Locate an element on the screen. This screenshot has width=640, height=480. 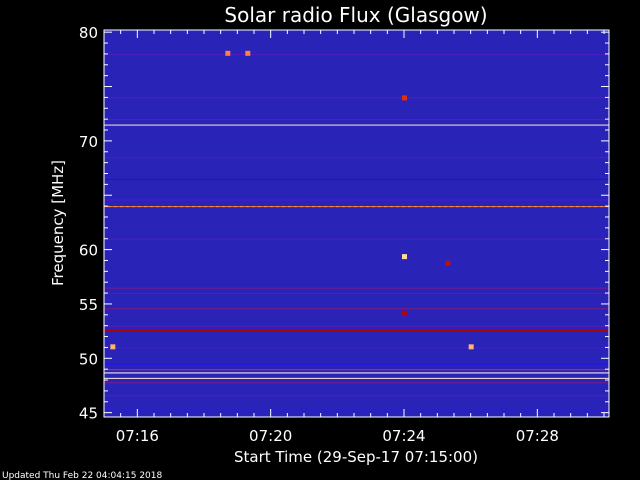
y-tick-label-0: 45 is located at coordinates (88, 414).